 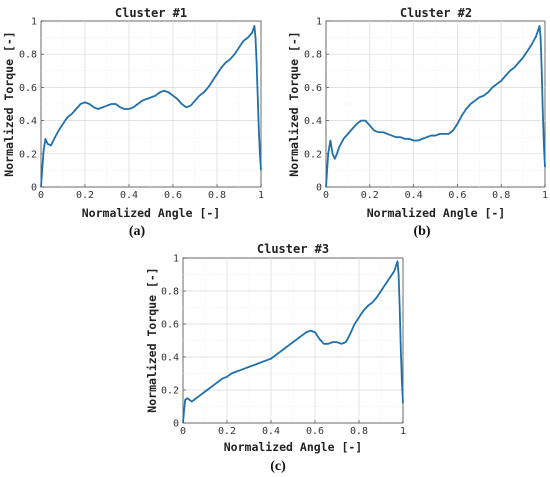 I want to click on chart-title: Cluster #2, so click(x=436, y=13).